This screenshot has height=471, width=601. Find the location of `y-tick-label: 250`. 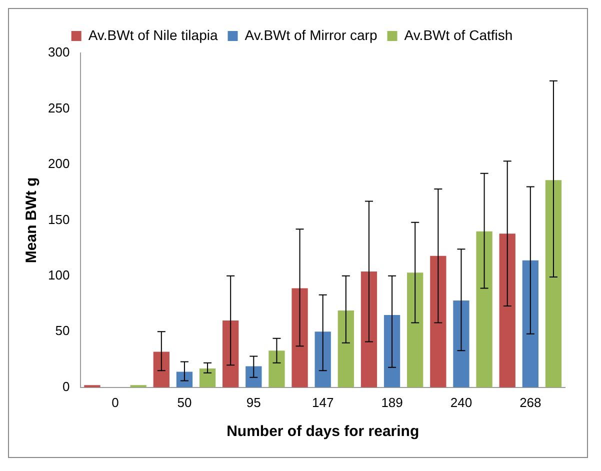

y-tick-label: 250 is located at coordinates (59, 108).